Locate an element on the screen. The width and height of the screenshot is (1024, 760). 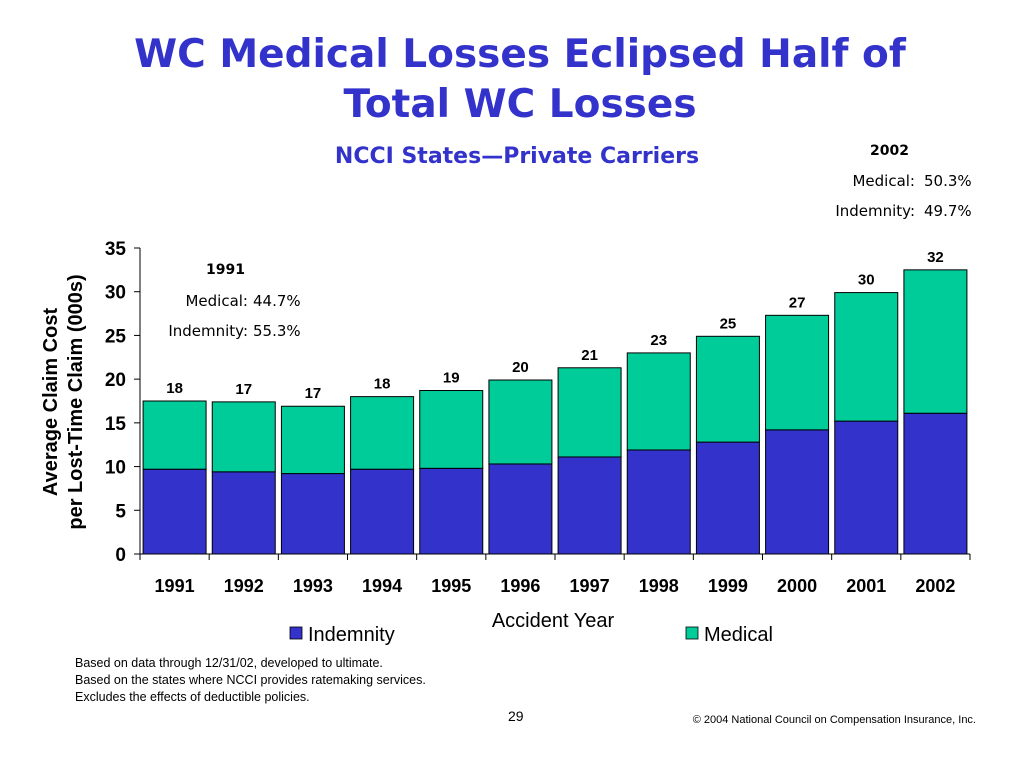
bar-indemnity-1997 is located at coordinates (589, 505).